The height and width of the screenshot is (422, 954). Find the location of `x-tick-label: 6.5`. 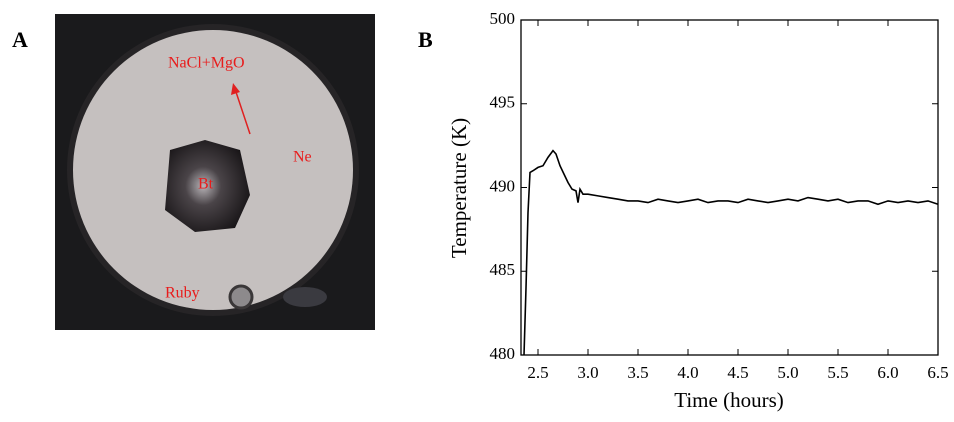

x-tick-label: 6.5 is located at coordinates (937, 372).